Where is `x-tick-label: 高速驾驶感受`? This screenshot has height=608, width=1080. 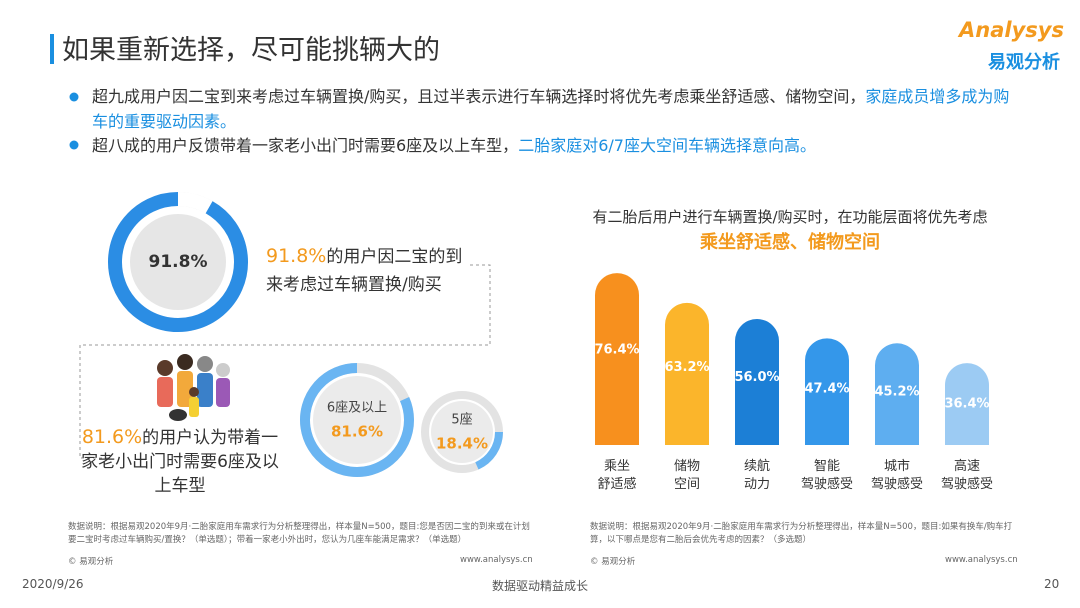
x-tick-label: 高速驾驶感受 is located at coordinates (967, 475).